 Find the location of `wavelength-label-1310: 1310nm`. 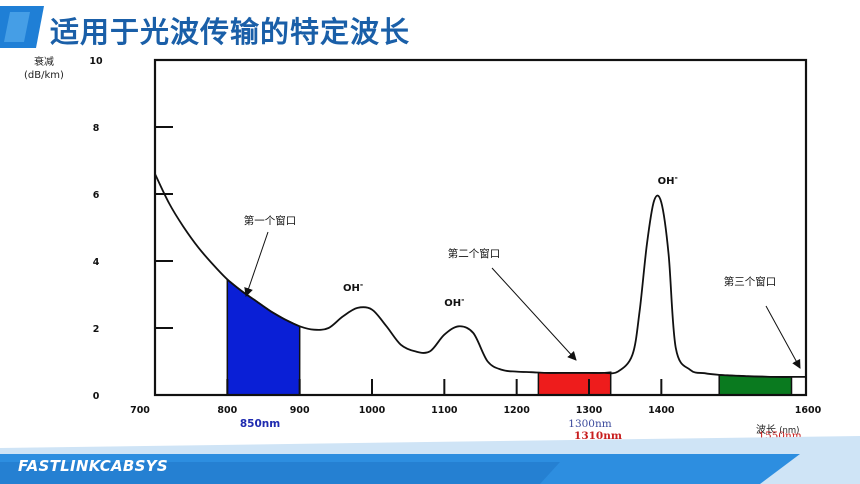

wavelength-label-1310: 1310nm is located at coordinates (598, 436).